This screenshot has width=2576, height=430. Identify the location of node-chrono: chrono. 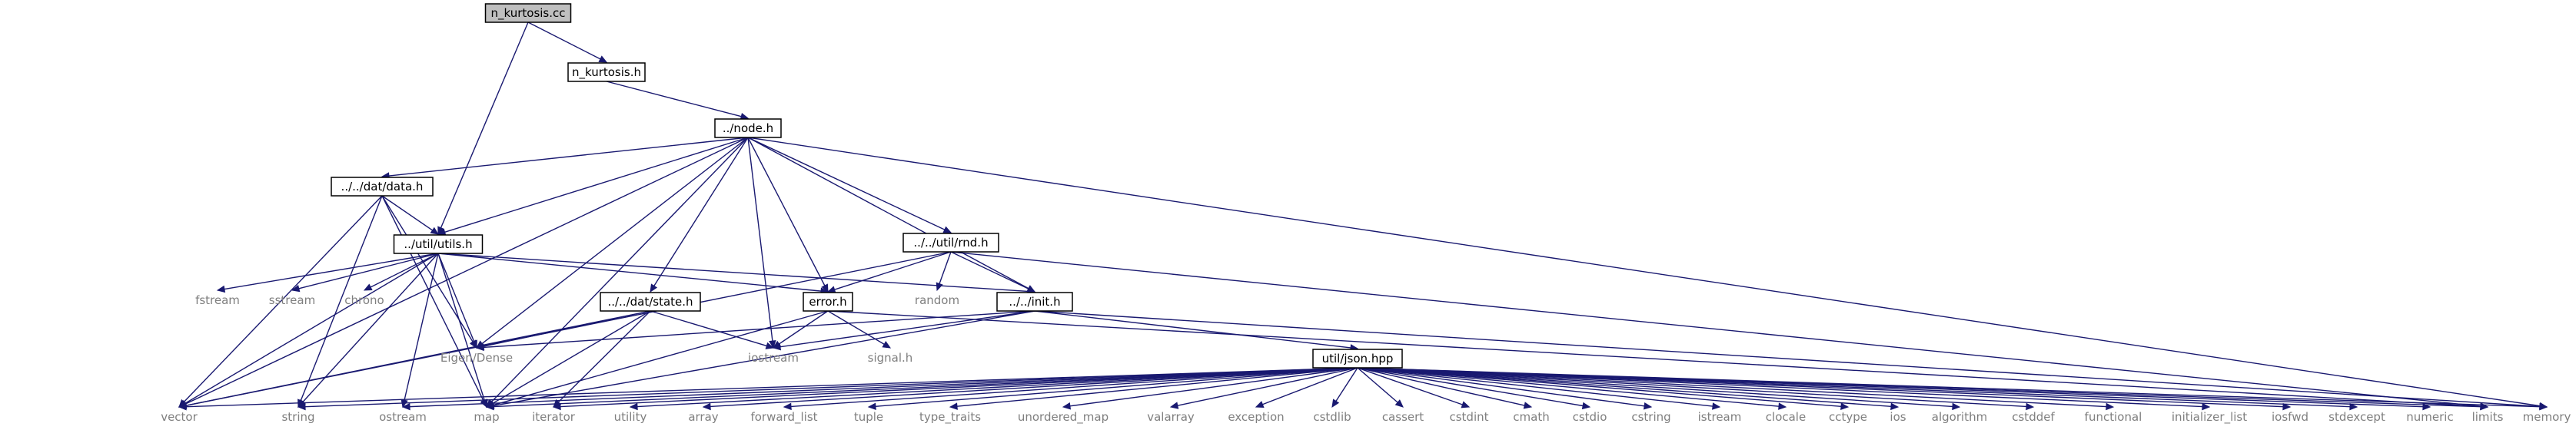
(364, 300).